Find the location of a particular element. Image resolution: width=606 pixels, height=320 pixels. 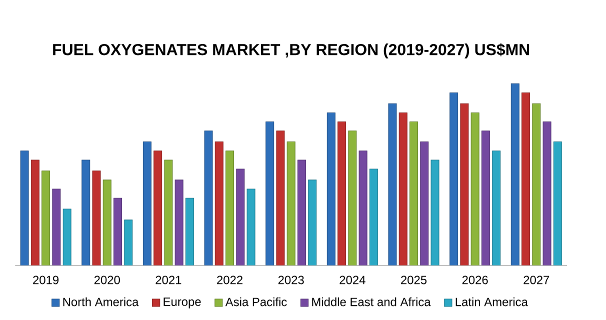

x-tick-label: 2019 is located at coordinates (46, 280).